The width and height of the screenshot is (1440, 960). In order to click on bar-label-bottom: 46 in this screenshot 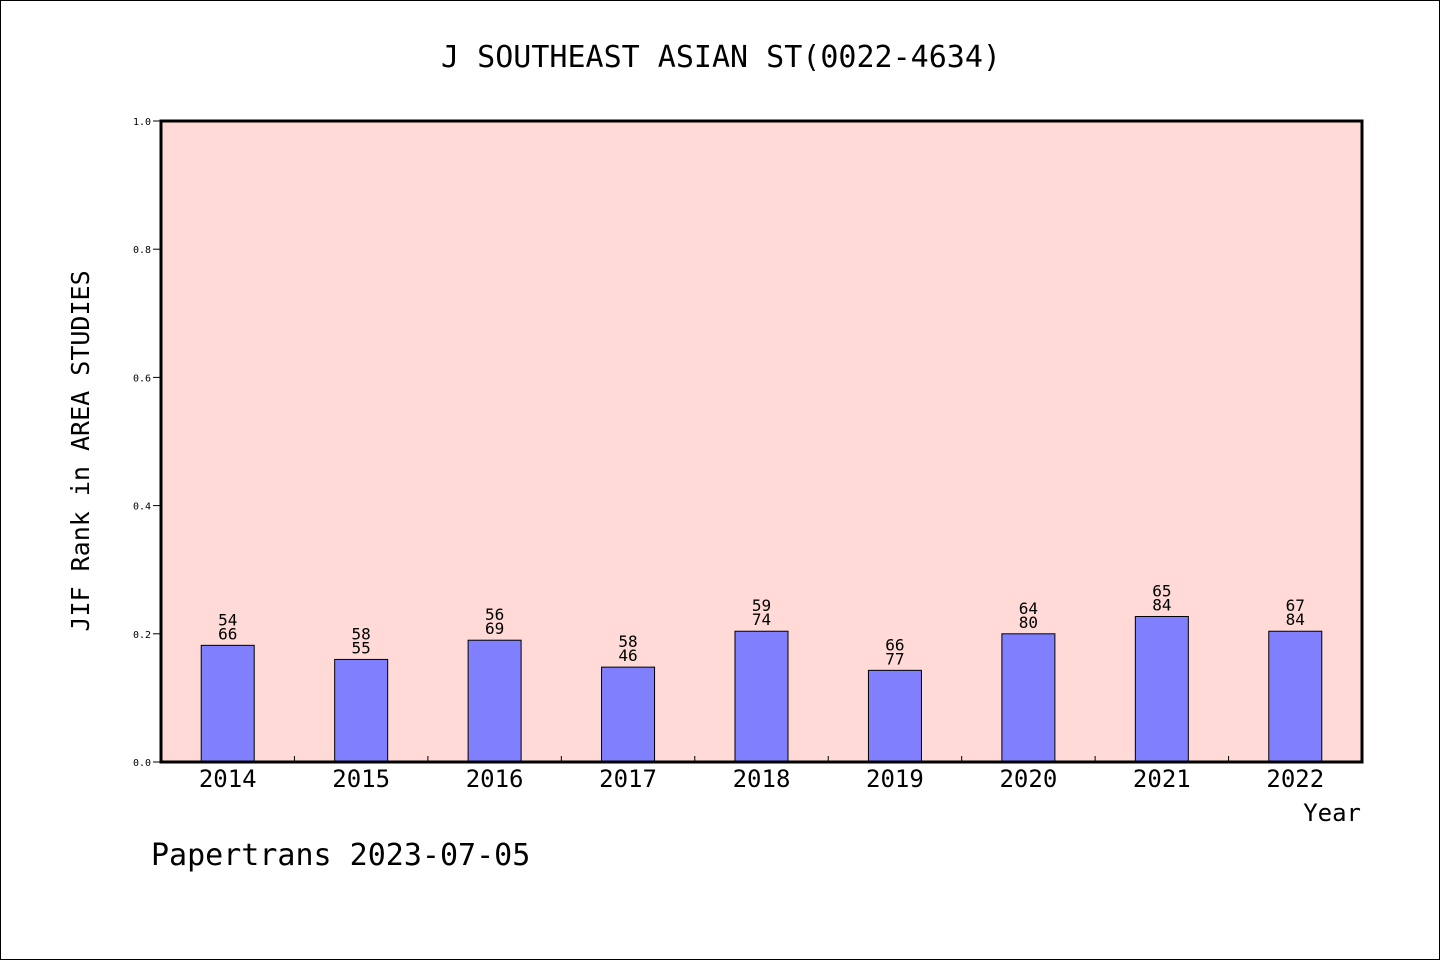, I will do `click(627, 655)`.